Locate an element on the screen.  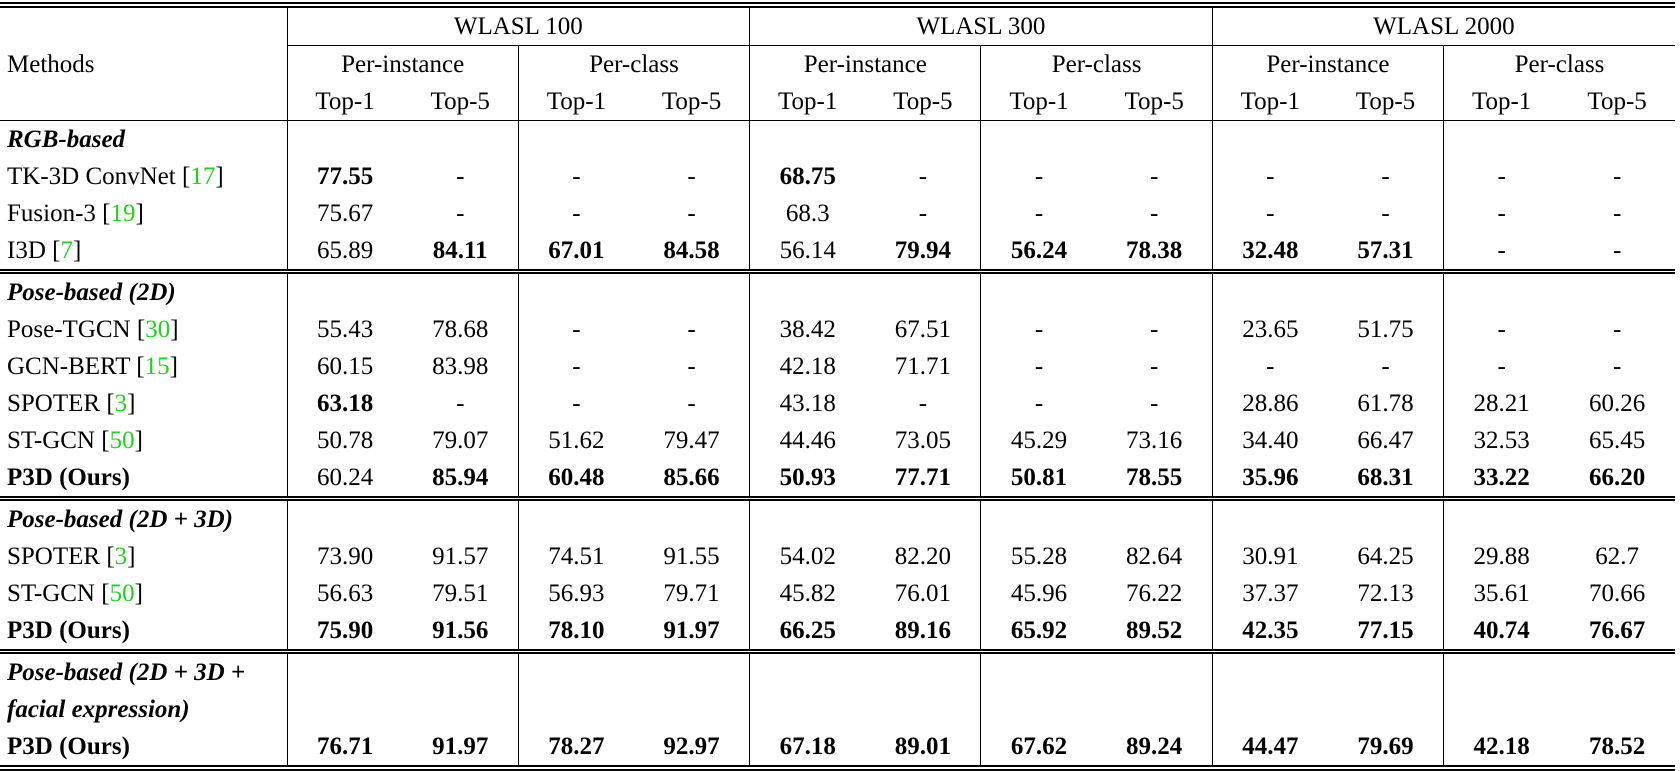
value-cell: 76.67 is located at coordinates (1617, 633).